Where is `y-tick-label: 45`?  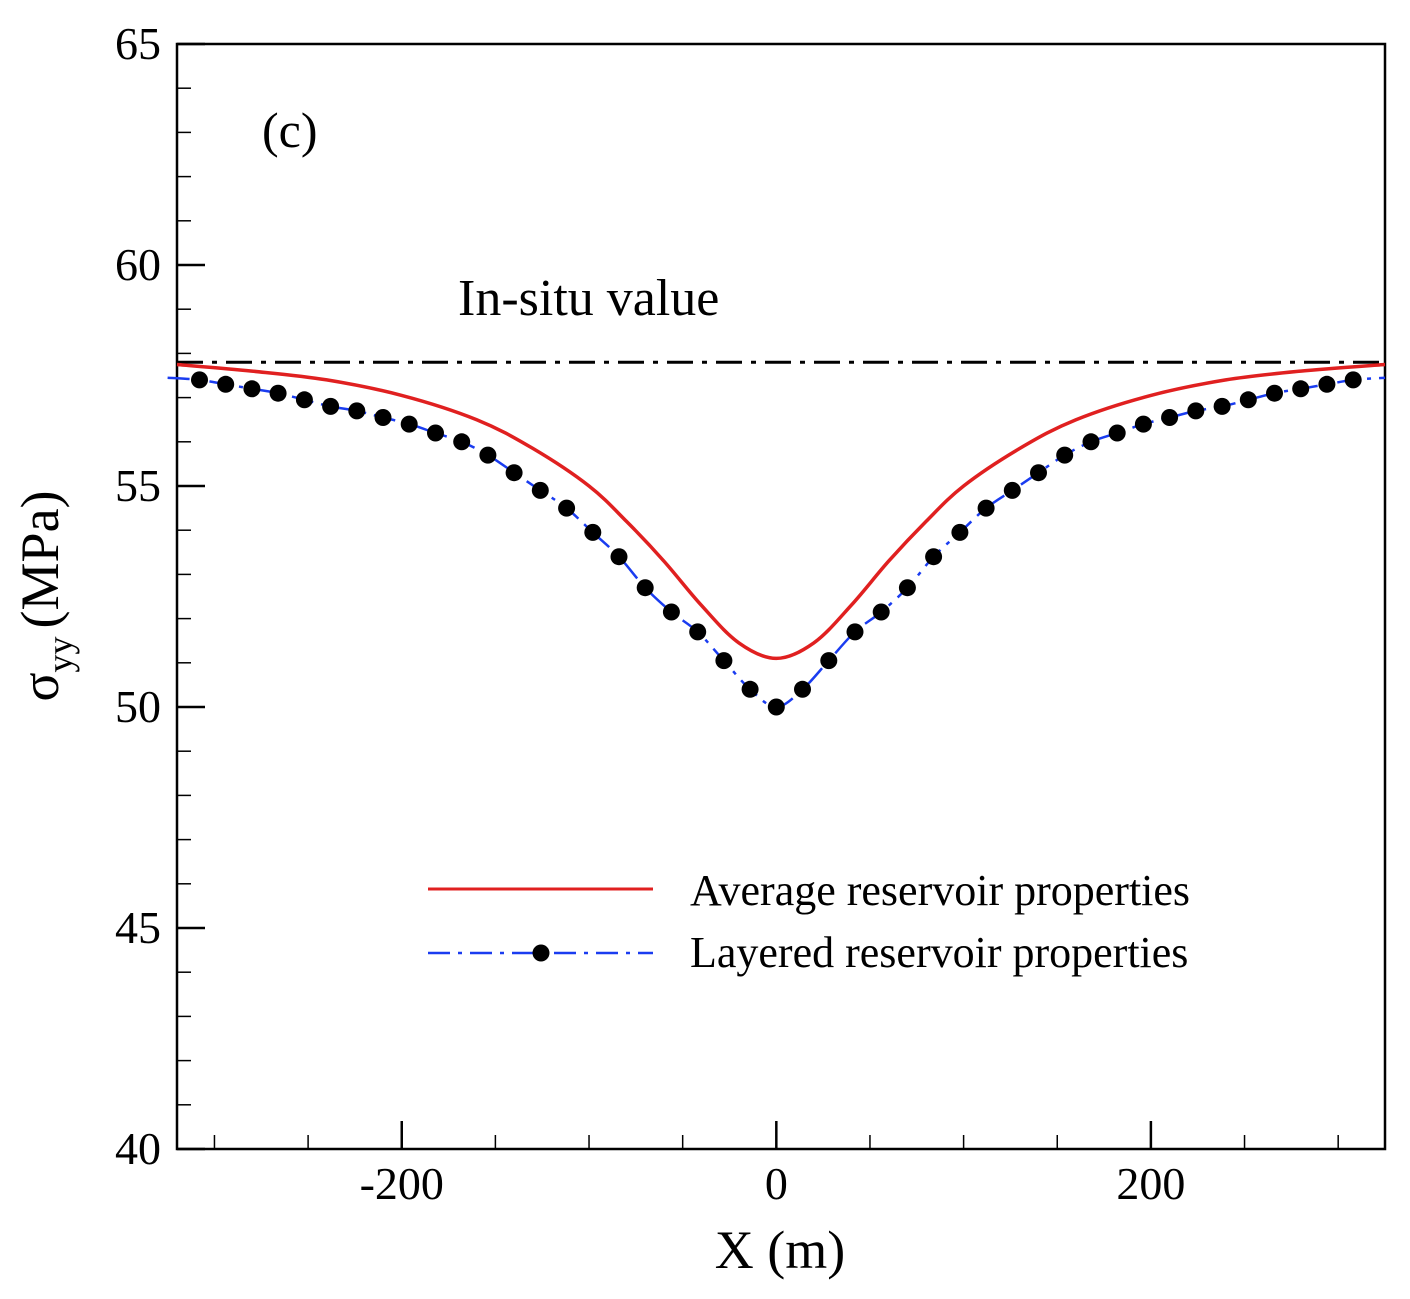
y-tick-label: 45 is located at coordinates (138, 927).